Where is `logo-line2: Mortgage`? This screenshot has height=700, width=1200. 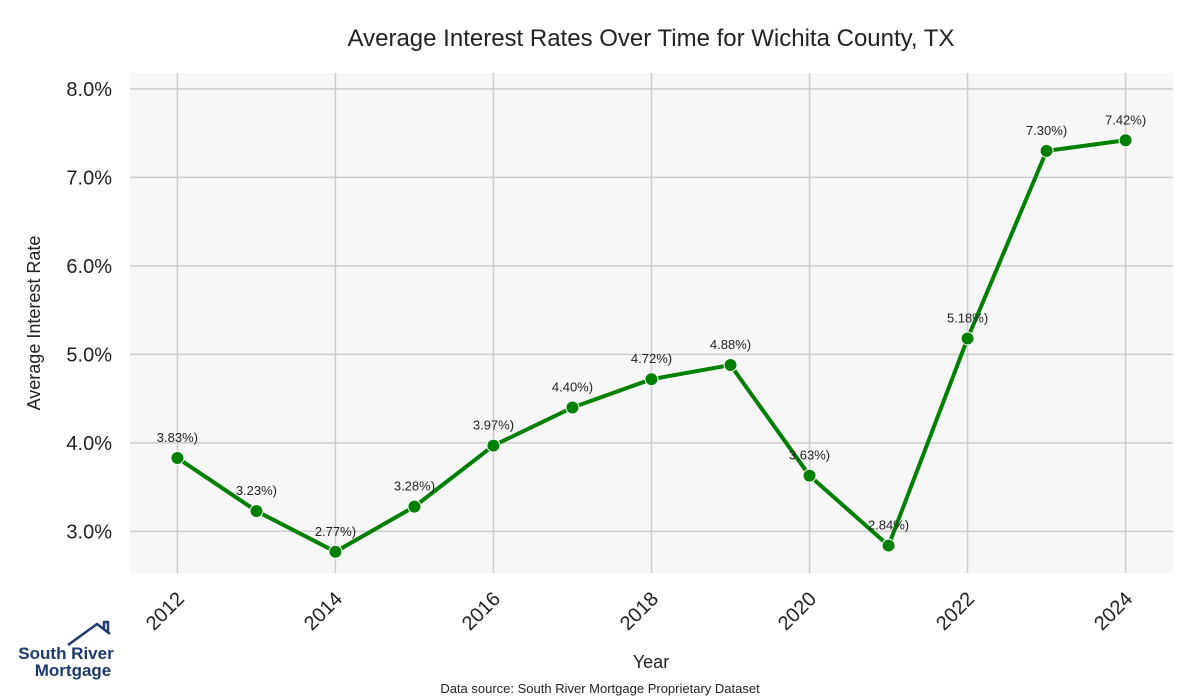 logo-line2: Mortgage is located at coordinates (73, 670).